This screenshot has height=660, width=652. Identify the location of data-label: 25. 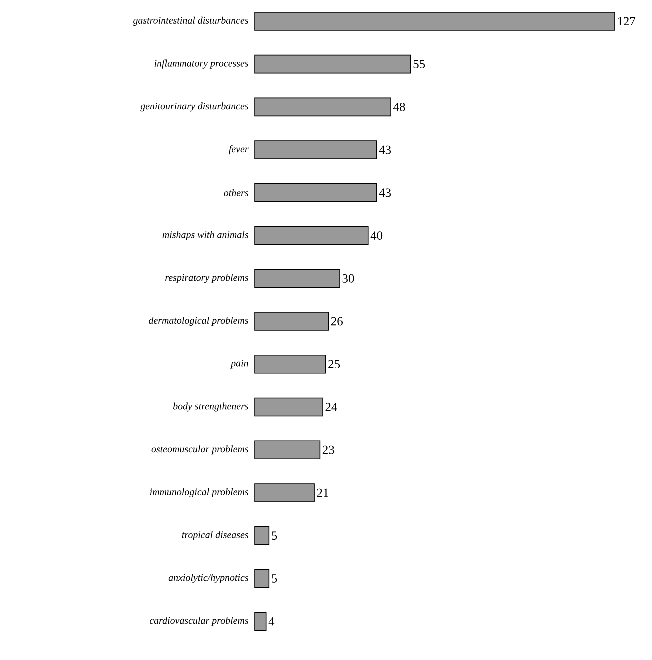
(334, 364).